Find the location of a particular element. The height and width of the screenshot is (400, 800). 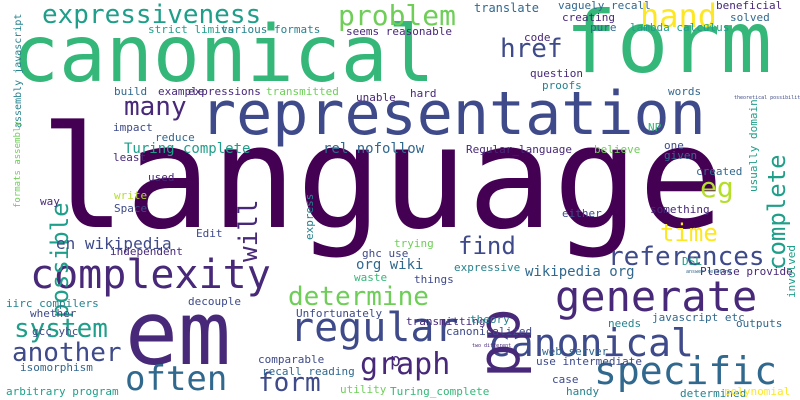

word-space: Space is located at coordinates (131, 208).